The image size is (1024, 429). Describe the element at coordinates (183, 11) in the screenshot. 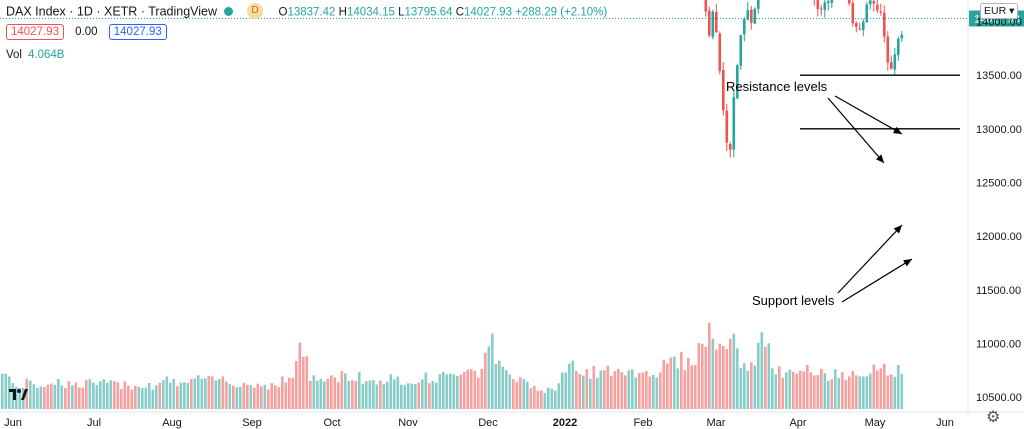

I see `data-source: TradingView` at that location.